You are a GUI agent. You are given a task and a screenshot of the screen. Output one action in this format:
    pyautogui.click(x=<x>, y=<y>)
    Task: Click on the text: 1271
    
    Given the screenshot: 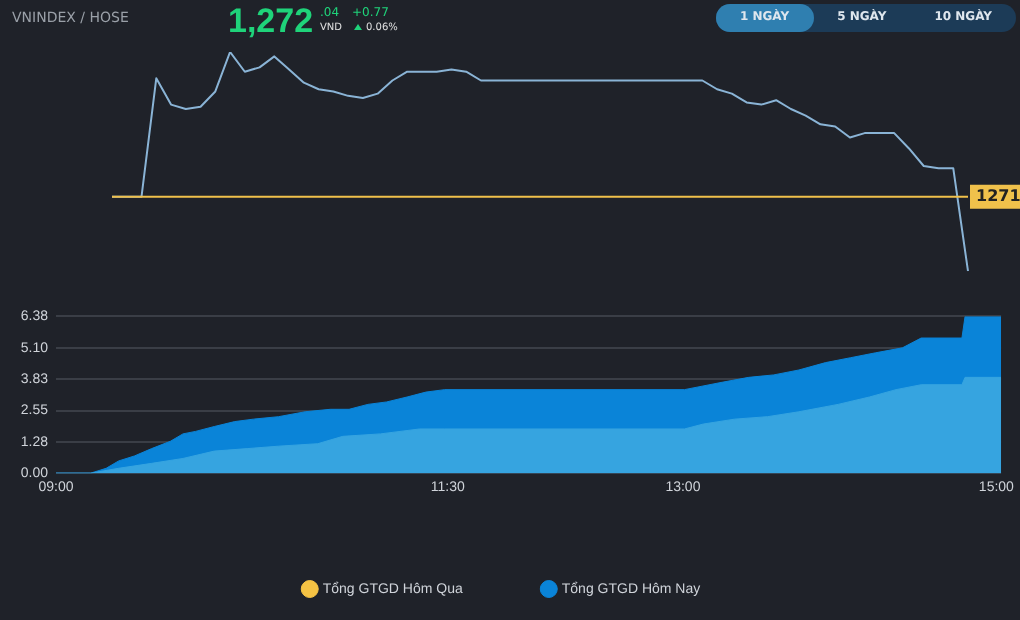 What is the action you would take?
    pyautogui.click(x=998, y=195)
    